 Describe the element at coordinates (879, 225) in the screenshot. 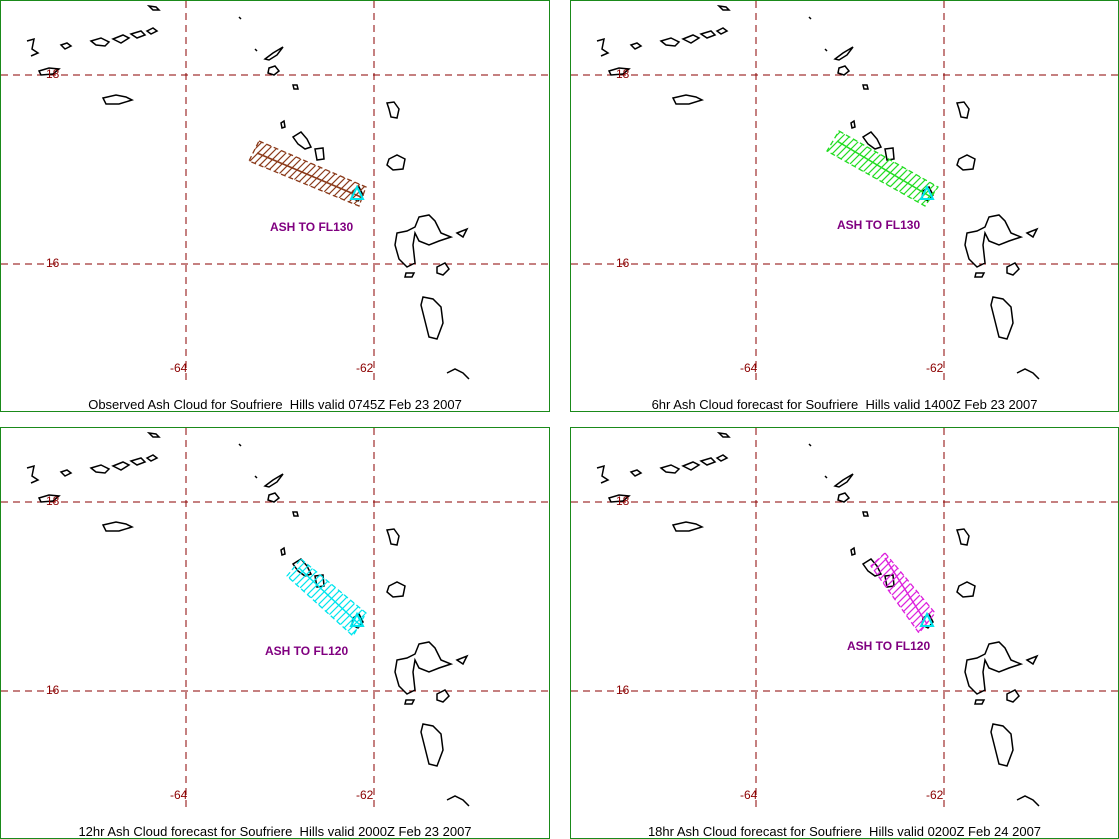

I see `ash-altitude-label: ASH TO FL130` at that location.